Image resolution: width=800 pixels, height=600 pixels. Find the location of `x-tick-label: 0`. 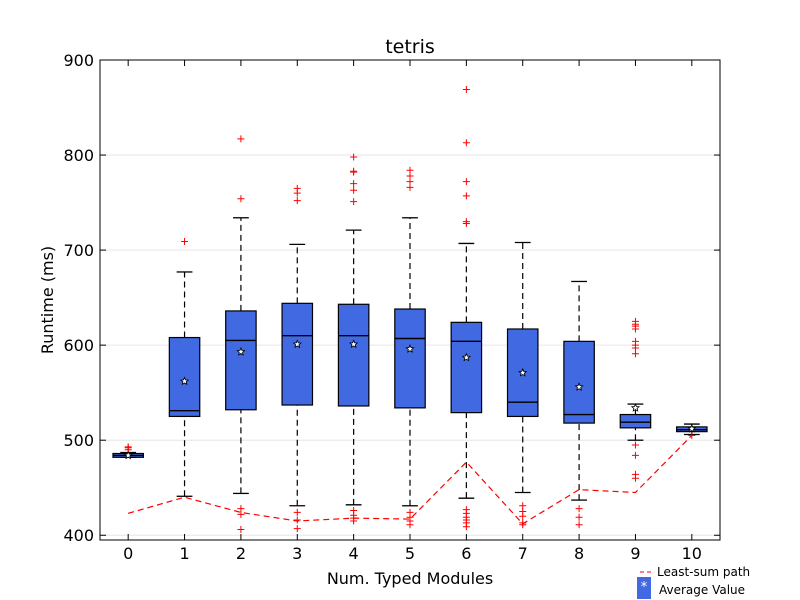

x-tick-label: 0 is located at coordinates (128, 553).